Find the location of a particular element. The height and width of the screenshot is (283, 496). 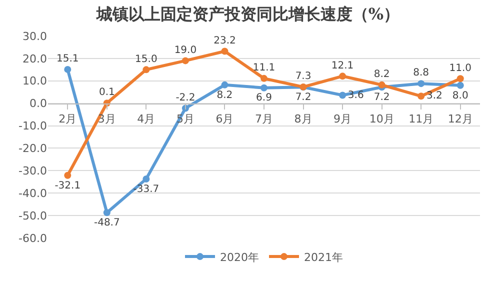

x-tick-label: 2月 is located at coordinates (67, 119).